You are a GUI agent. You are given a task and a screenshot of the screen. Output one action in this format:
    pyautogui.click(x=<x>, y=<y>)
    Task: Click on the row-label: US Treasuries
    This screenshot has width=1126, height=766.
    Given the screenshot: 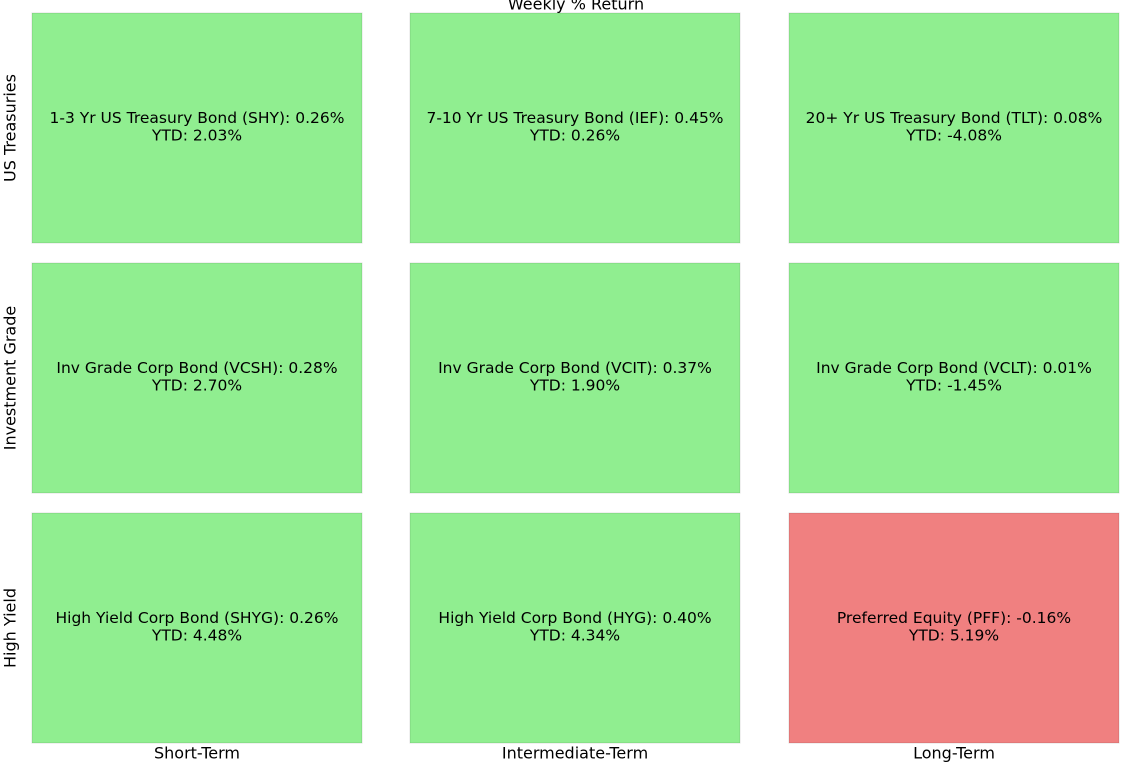 What is the action you would take?
    pyautogui.click(x=10, y=128)
    